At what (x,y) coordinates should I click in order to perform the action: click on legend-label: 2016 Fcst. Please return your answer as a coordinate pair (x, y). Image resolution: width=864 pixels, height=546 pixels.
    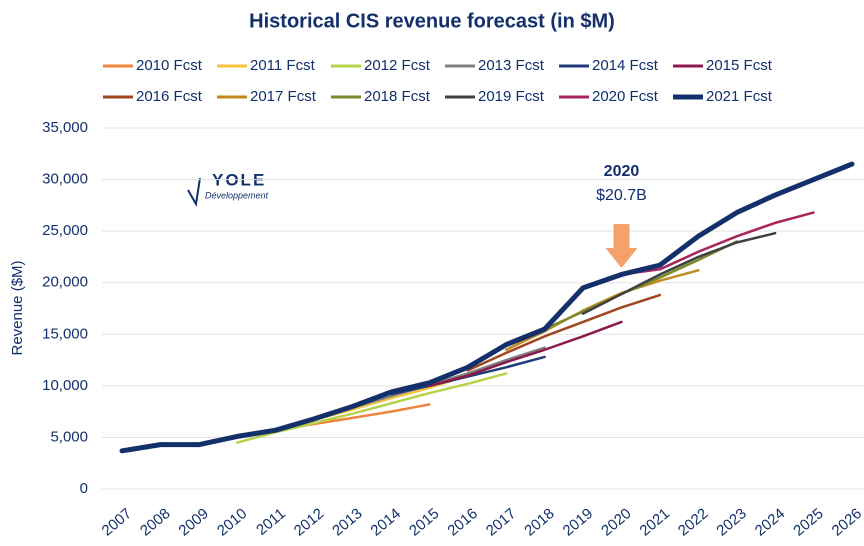
    Looking at the image, I should click on (169, 96).